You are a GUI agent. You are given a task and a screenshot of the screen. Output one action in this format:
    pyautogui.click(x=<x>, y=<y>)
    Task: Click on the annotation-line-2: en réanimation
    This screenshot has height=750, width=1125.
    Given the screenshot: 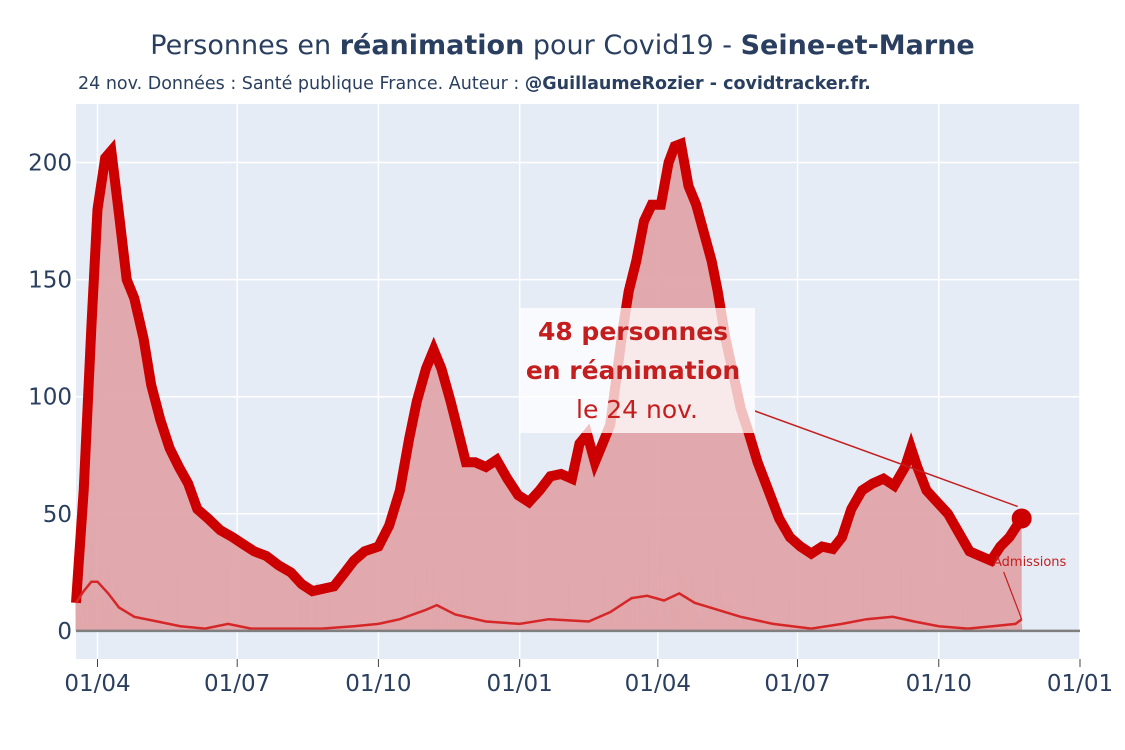 What is the action you would take?
    pyautogui.click(x=633, y=370)
    